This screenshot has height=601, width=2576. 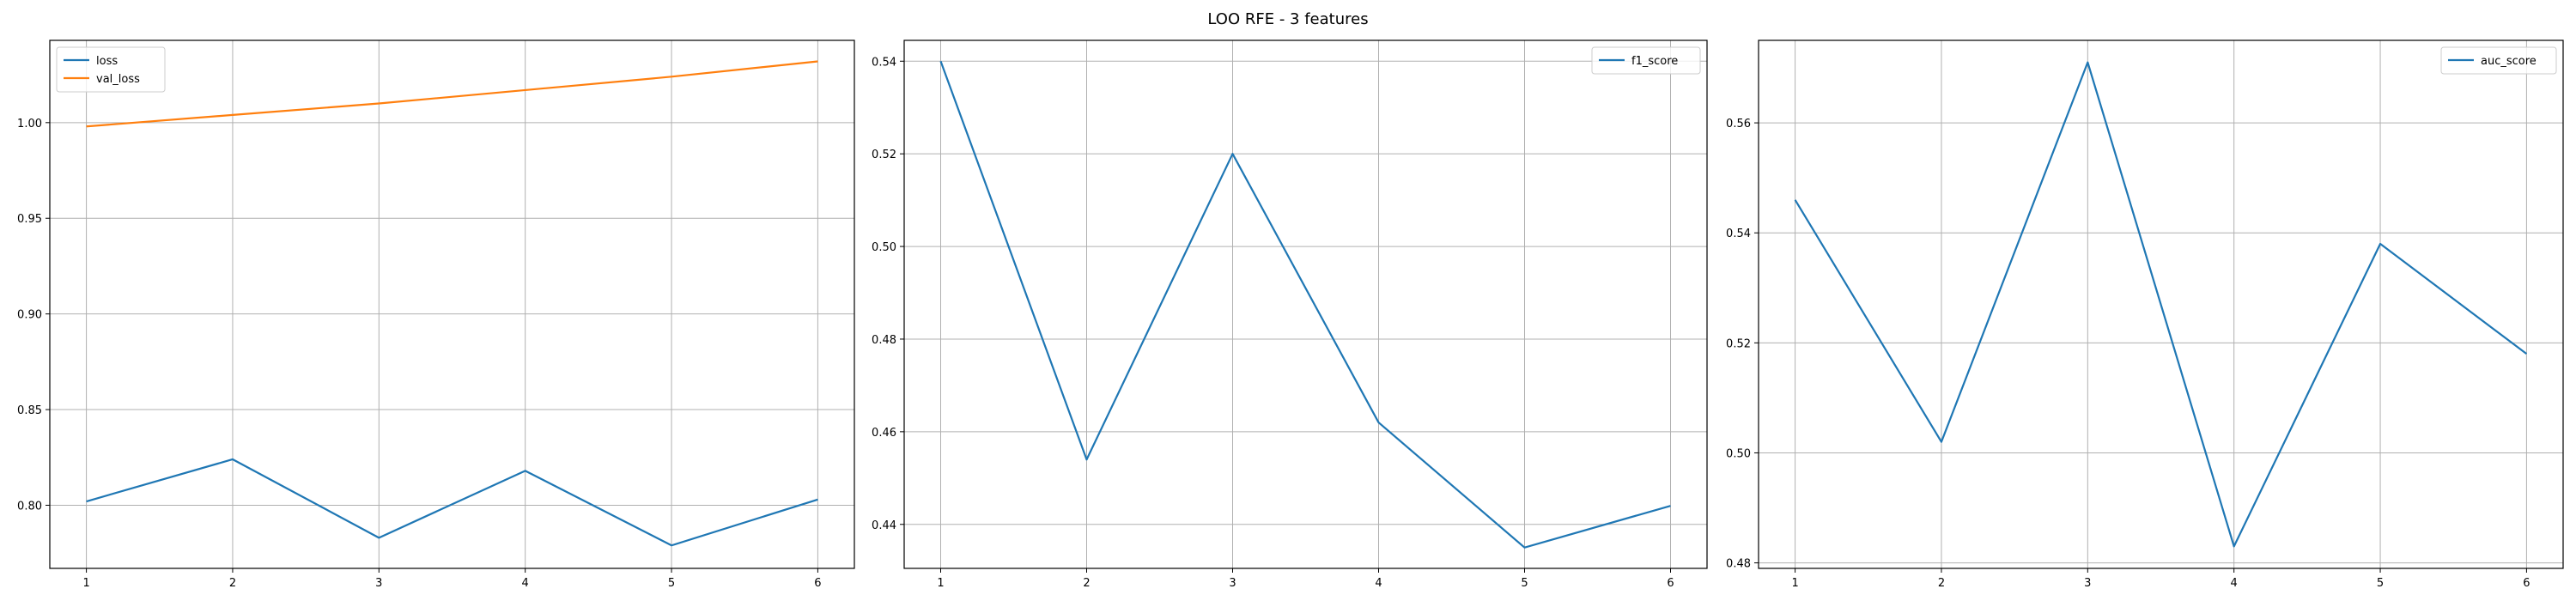 I want to click on chart-2-x-tick-label: 4, so click(x=2234, y=583).